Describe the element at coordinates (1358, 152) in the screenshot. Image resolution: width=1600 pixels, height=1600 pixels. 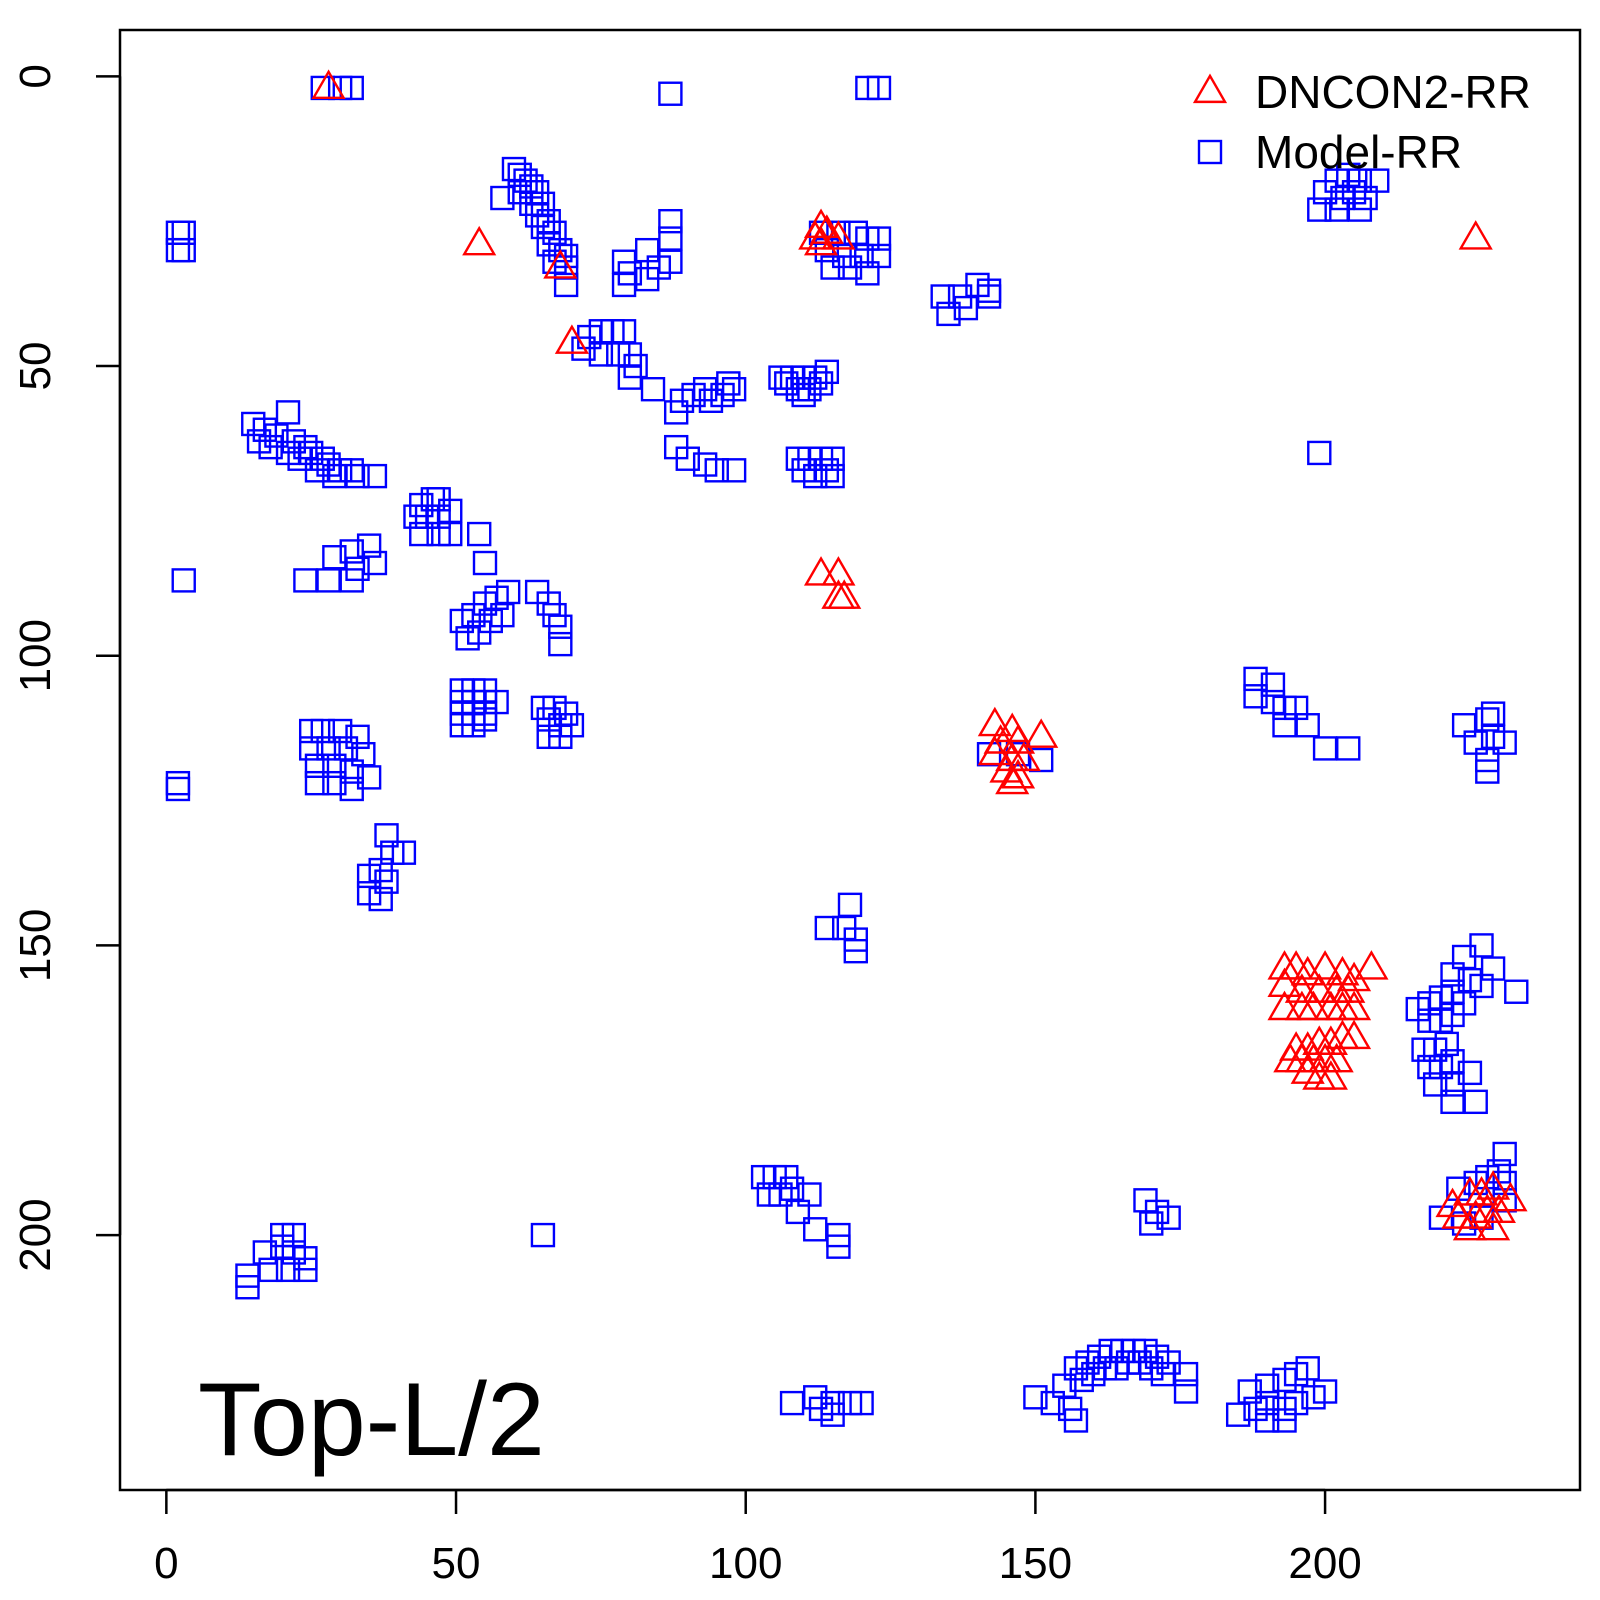
I see `legend-model-rr-label: Model-RR` at that location.